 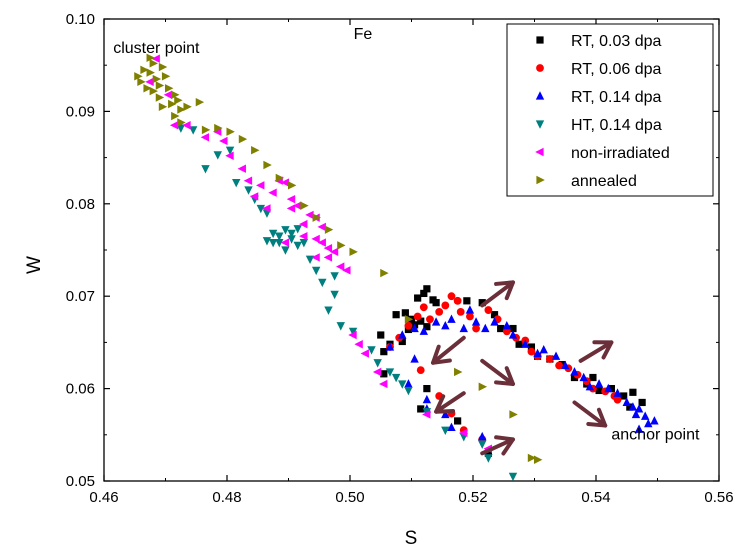 I want to click on y-axis-title: W, so click(x=34, y=265).